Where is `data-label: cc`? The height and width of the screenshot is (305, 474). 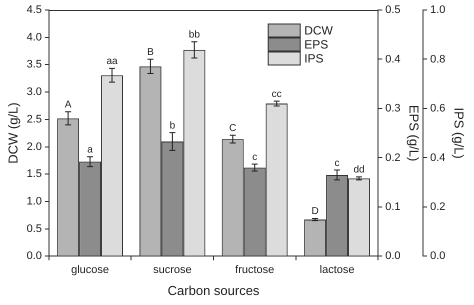
data-label: cc is located at coordinates (277, 94).